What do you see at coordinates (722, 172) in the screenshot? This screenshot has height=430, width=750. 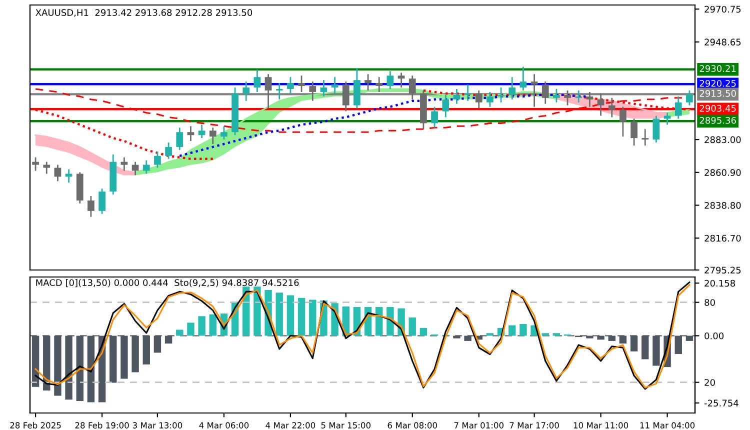 I see `y-tick-label: 2860.90` at bounding box center [722, 172].